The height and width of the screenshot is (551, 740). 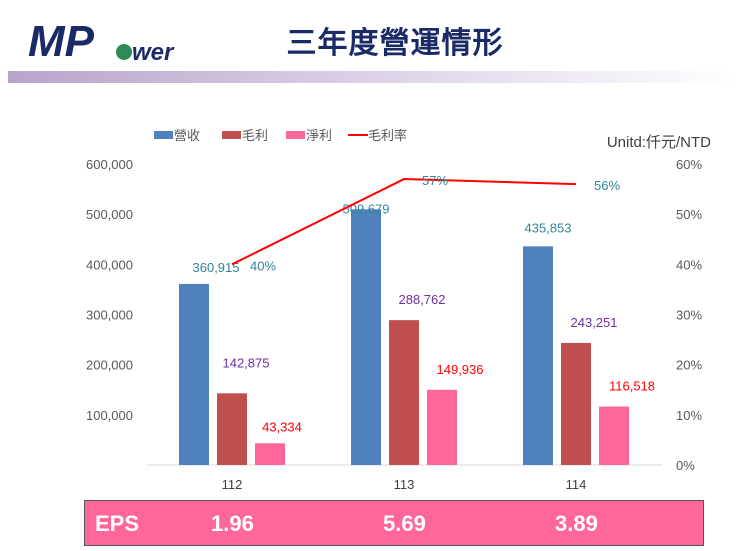 What do you see at coordinates (109, 315) in the screenshot?
I see `left-tick-label: 300,000` at bounding box center [109, 315].